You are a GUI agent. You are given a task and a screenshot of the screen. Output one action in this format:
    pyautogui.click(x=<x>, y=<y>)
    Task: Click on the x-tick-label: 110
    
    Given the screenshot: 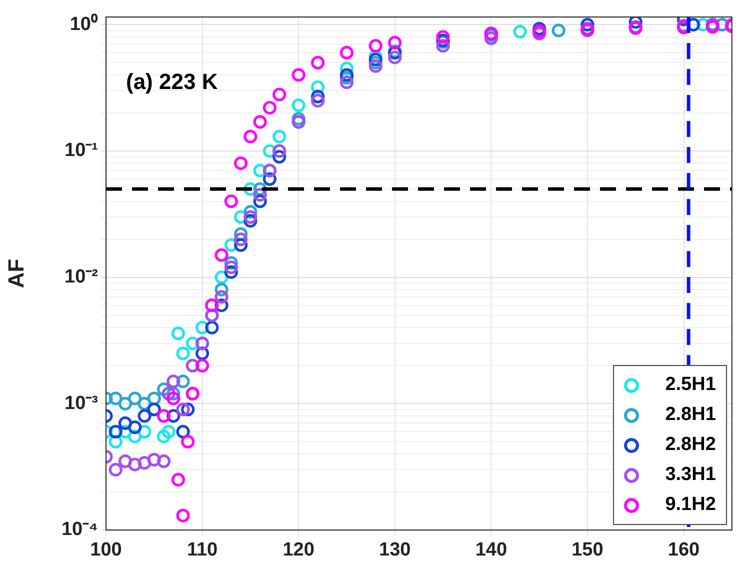 What is the action you would take?
    pyautogui.click(x=202, y=550)
    